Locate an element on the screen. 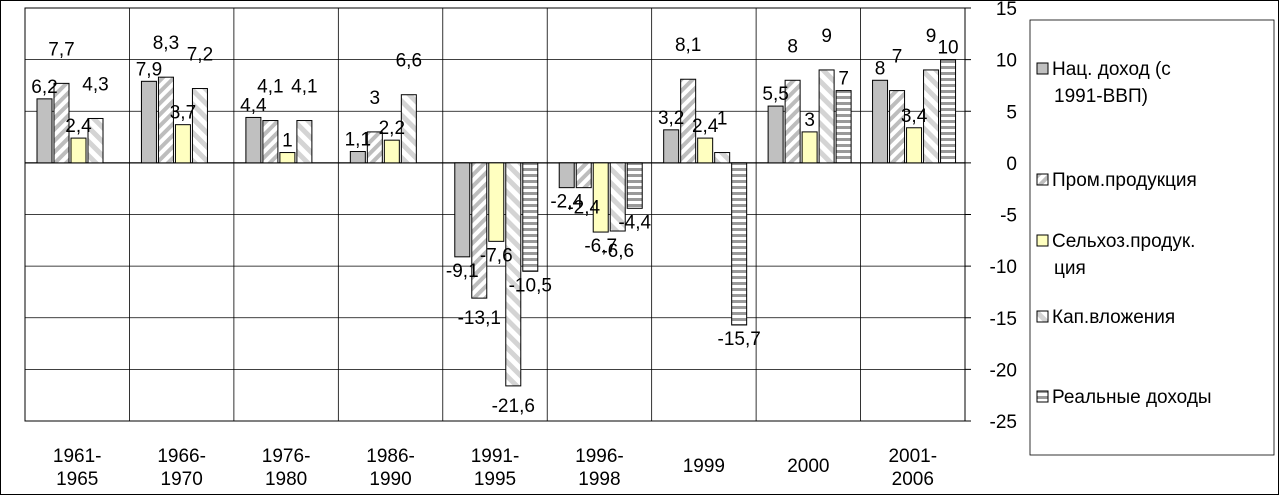 The image size is (1279, 495). data-label: 9 is located at coordinates (931, 36).